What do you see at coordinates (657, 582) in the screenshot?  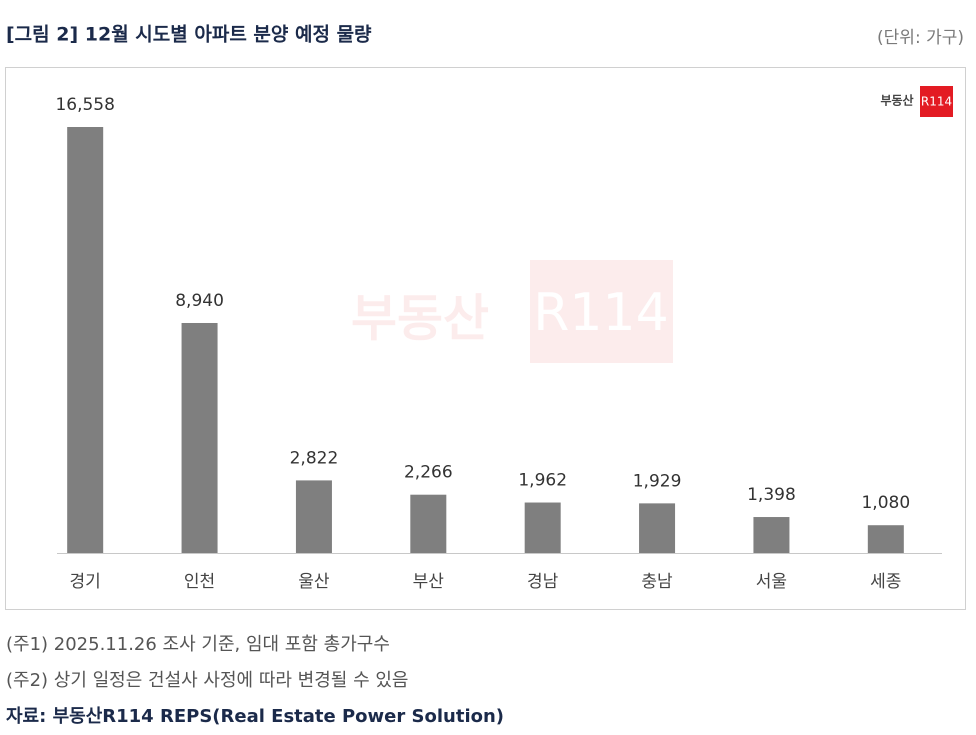 I see `x-tick-label: 충남` at bounding box center [657, 582].